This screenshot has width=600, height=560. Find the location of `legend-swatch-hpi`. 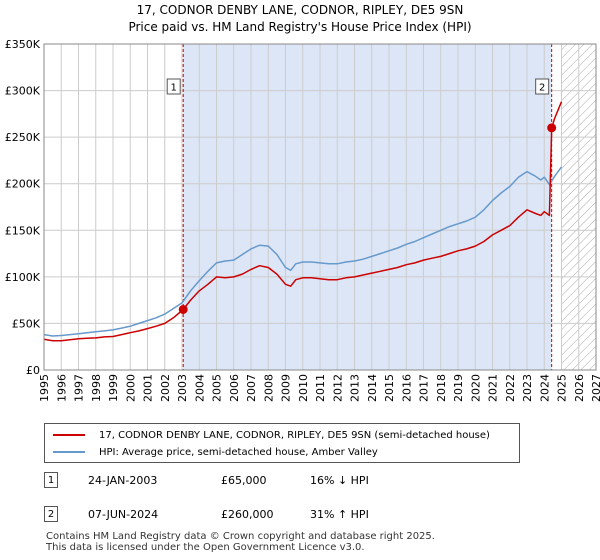

legend-swatch-hpi is located at coordinates (69, 452).